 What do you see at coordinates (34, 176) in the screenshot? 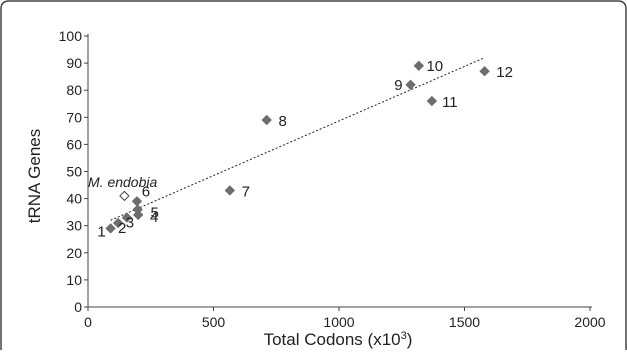
I see `y-axis-title: tRNA Genes` at bounding box center [34, 176].